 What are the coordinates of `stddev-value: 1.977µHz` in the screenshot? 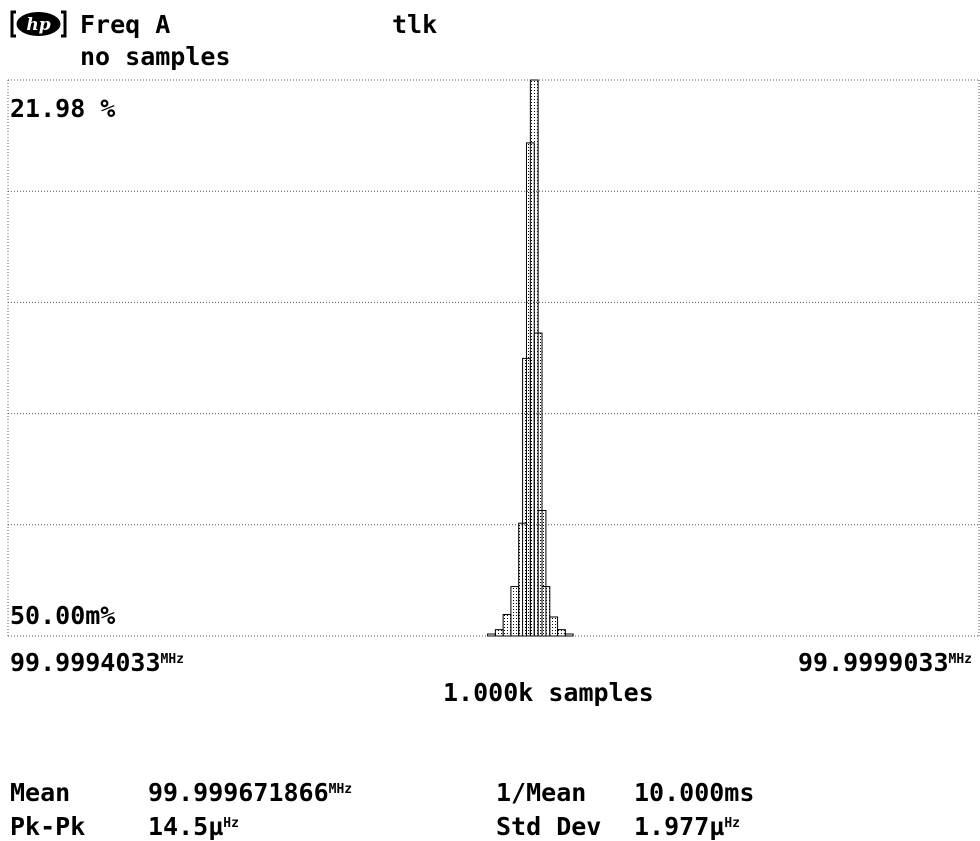 It's located at (687, 826).